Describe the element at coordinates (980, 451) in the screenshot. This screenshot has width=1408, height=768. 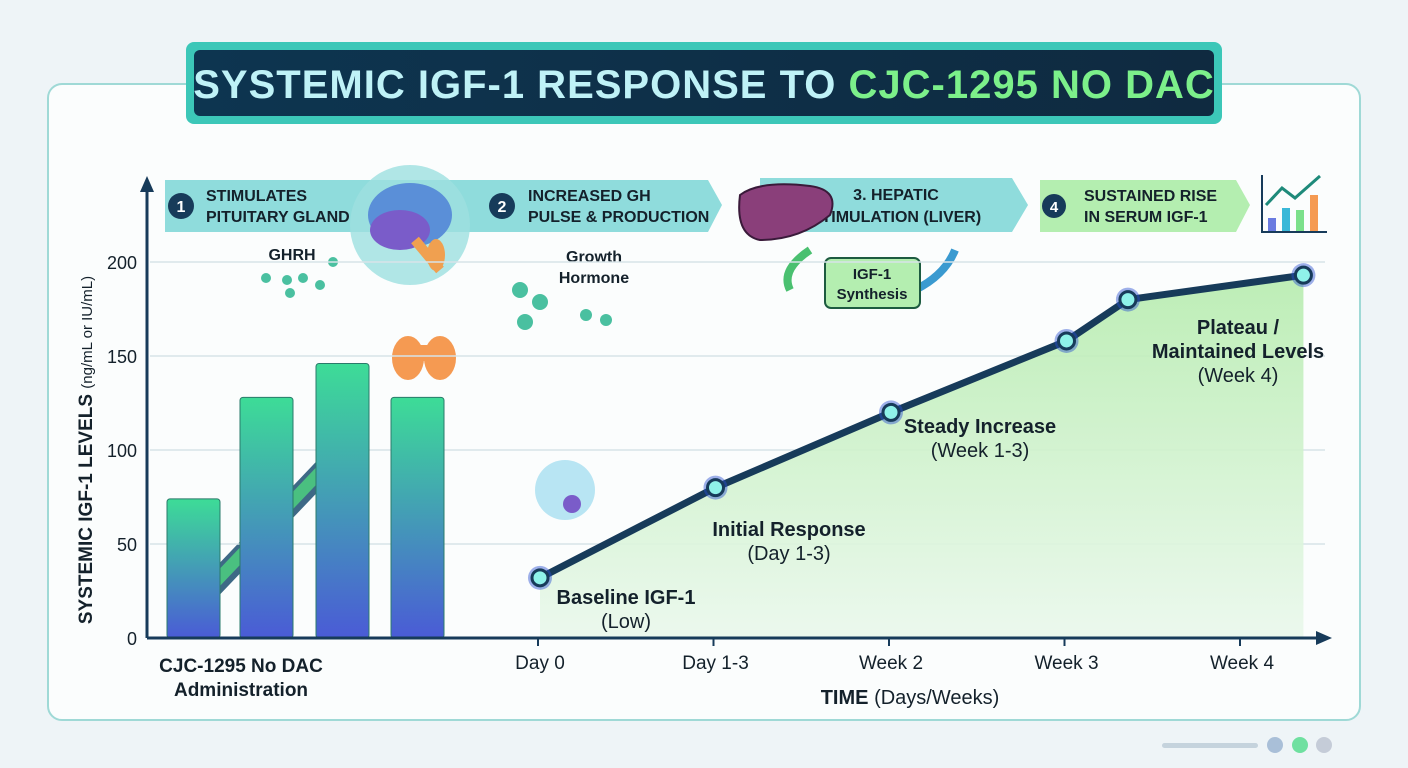
I see `annotation-3: (Week 1-3)` at that location.